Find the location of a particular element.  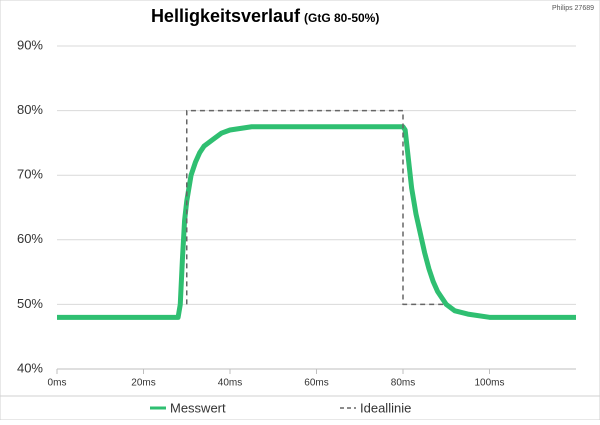

y-tick-label: 60% is located at coordinates (30, 238).